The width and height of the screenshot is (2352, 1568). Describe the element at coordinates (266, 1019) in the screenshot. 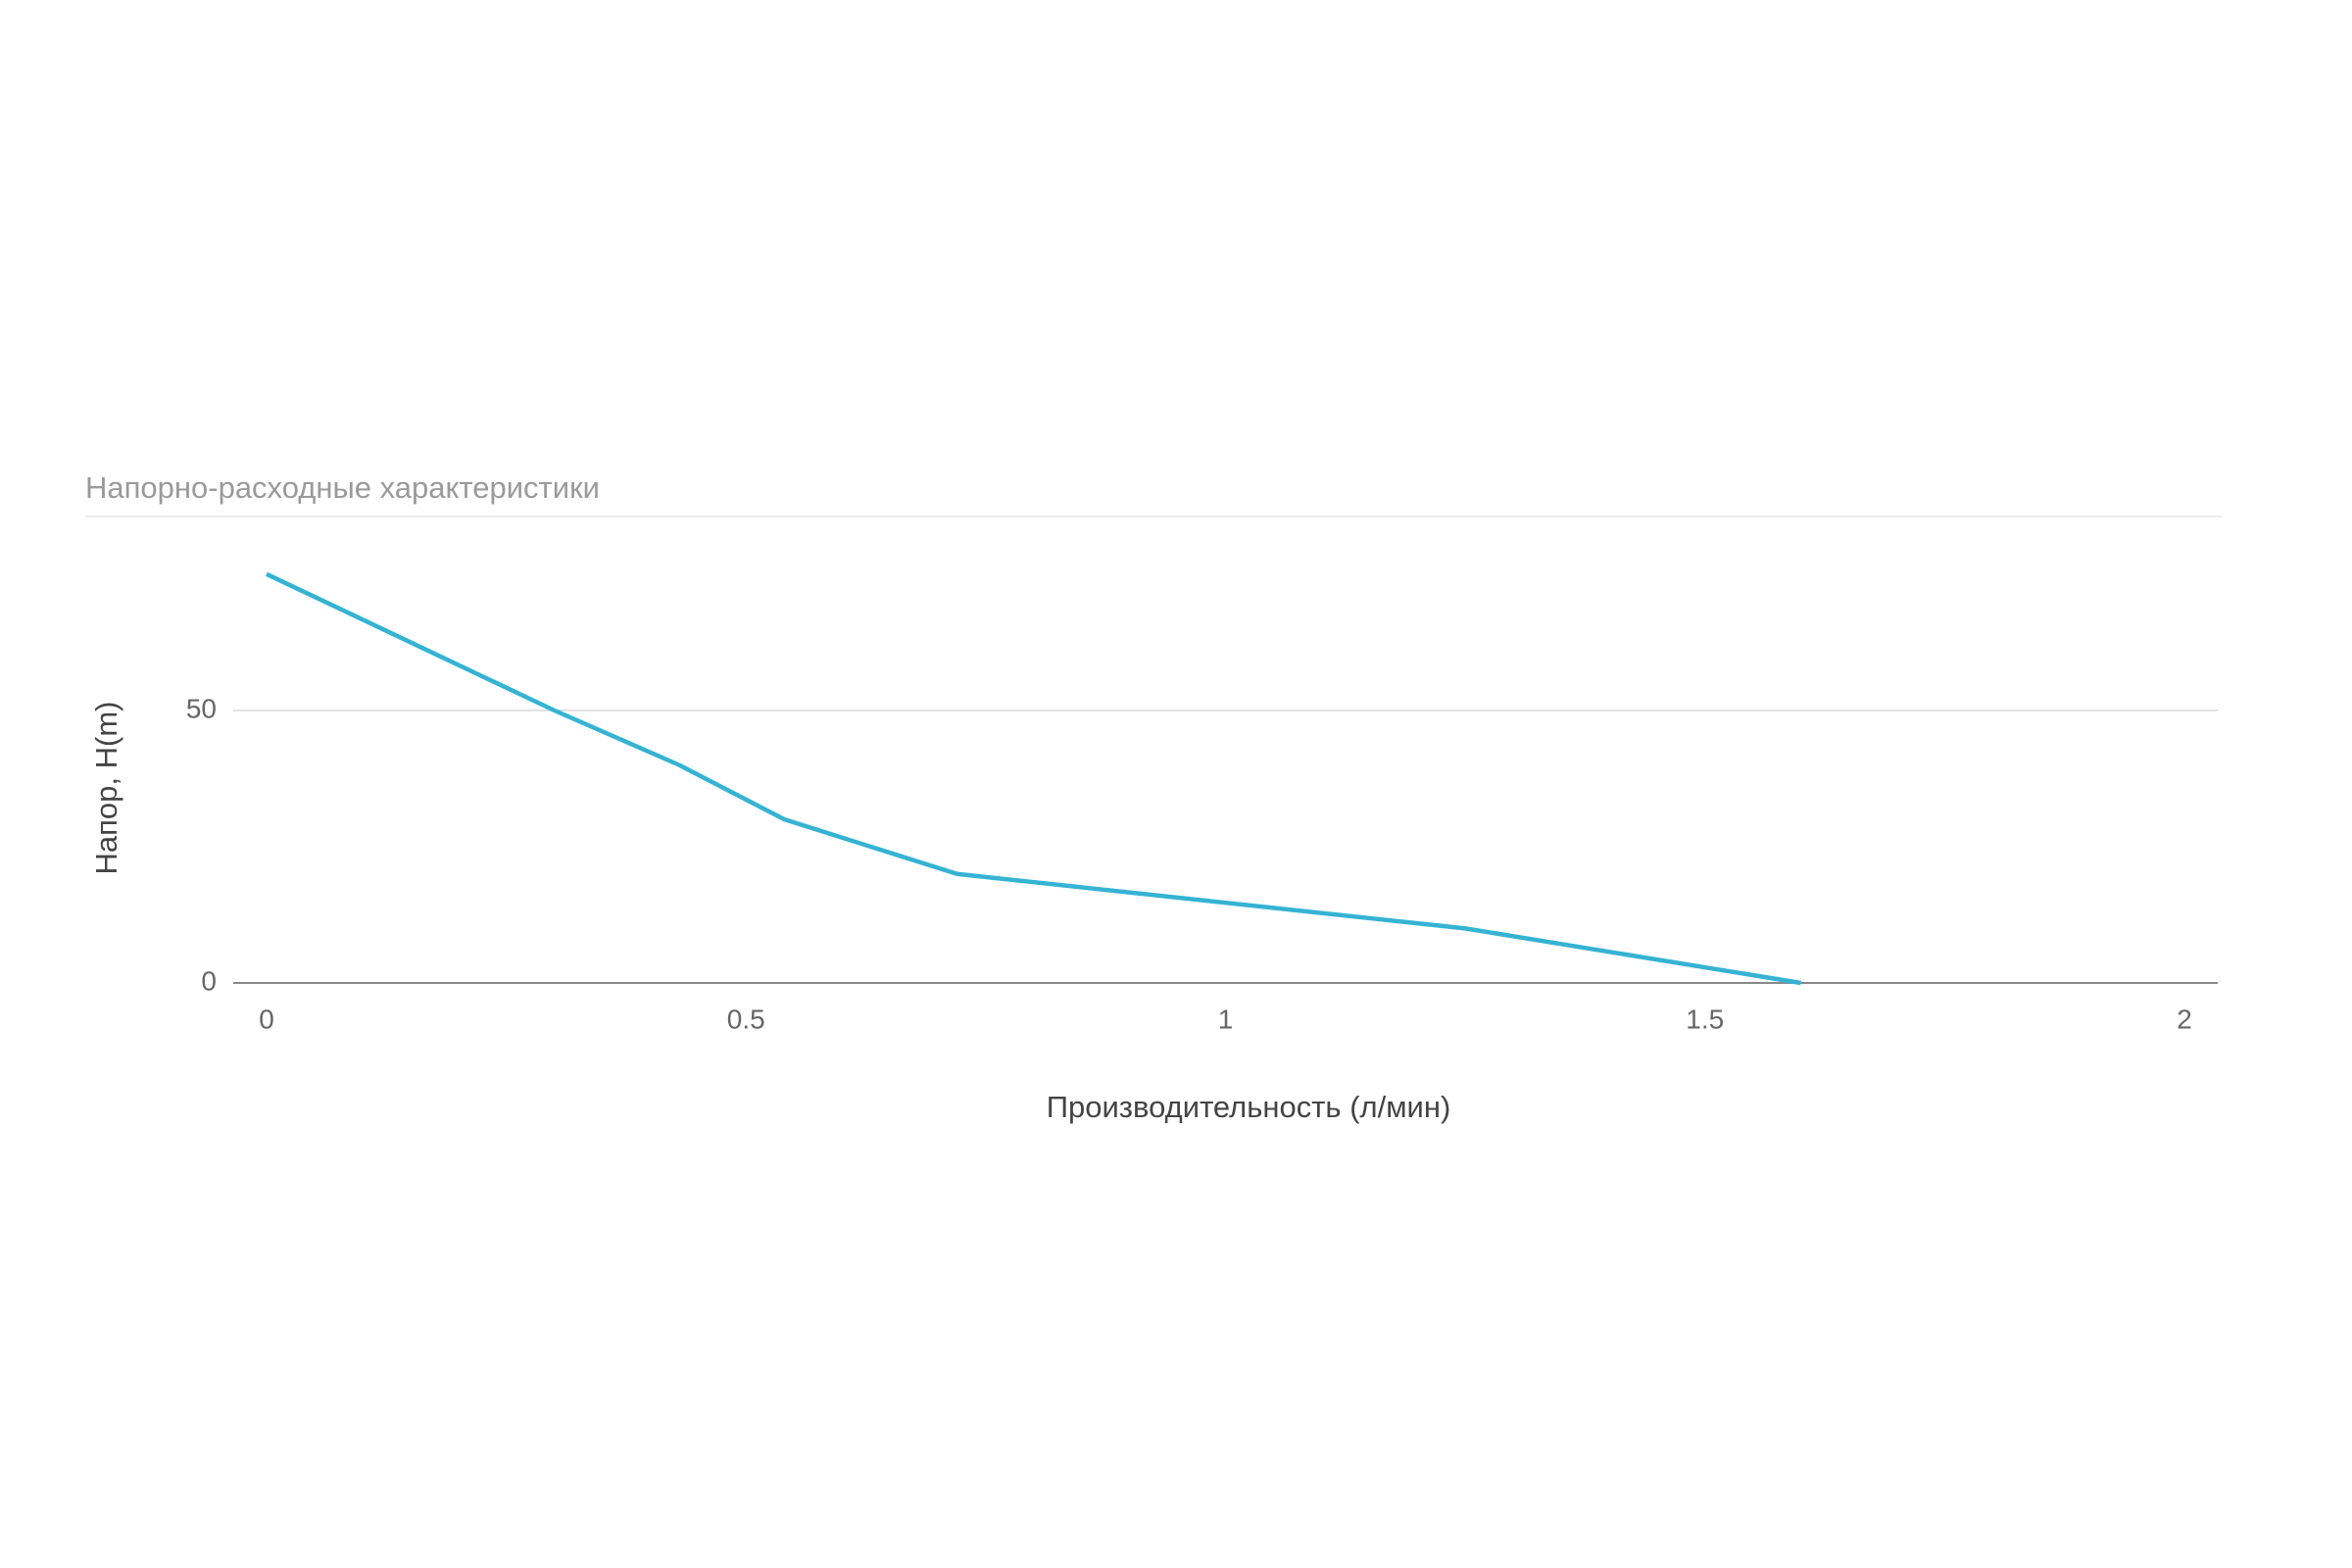

I see `x-tick-label: 0` at that location.